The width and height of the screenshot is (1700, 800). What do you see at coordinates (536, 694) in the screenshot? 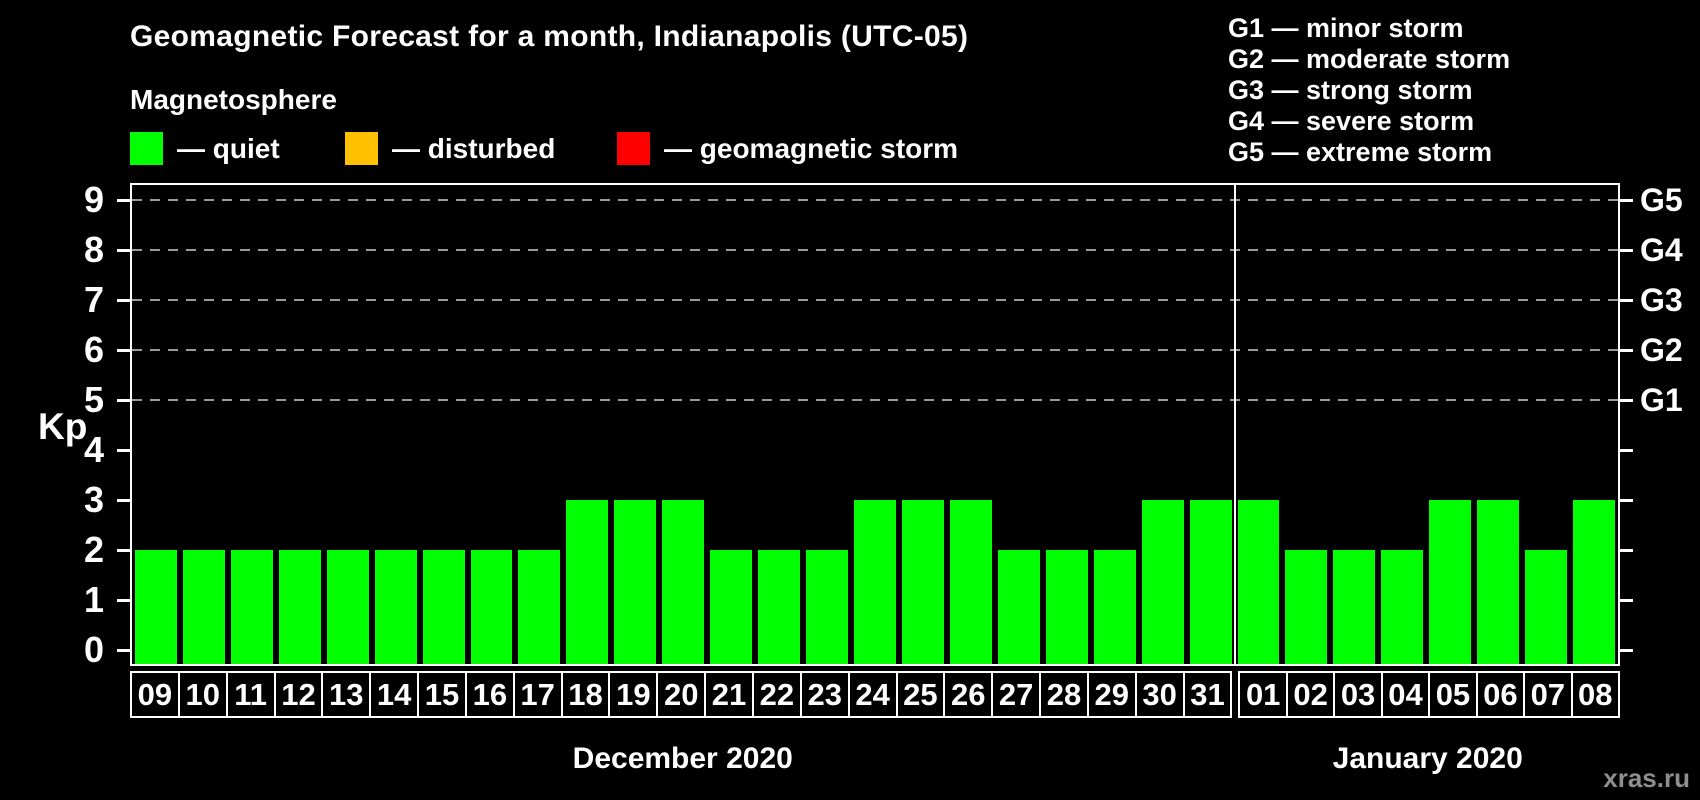
I see `day-cell: 17` at bounding box center [536, 694].